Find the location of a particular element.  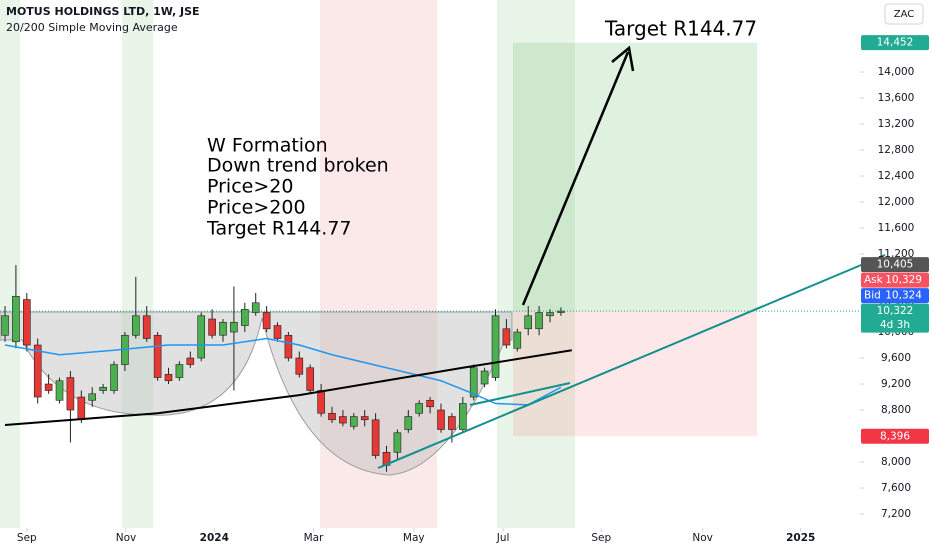

y-tick-label: 14,000 is located at coordinates (896, 72).